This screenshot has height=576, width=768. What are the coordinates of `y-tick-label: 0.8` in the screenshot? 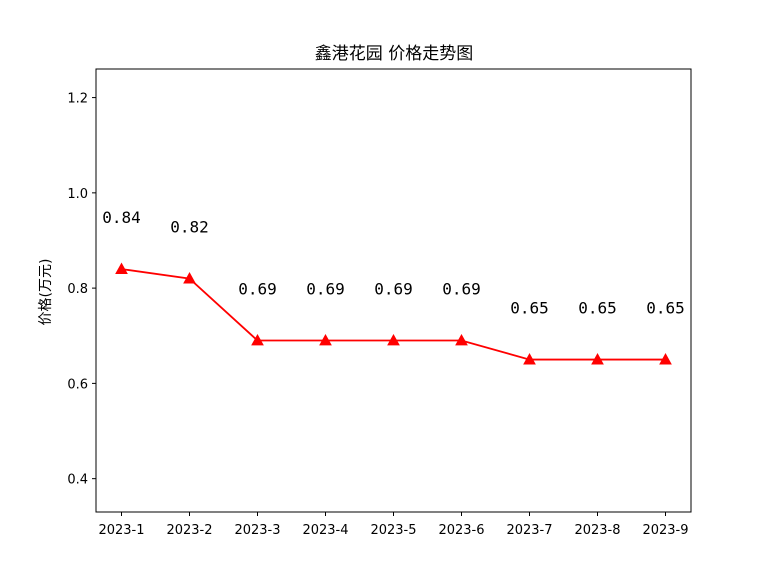 It's located at (77, 289).